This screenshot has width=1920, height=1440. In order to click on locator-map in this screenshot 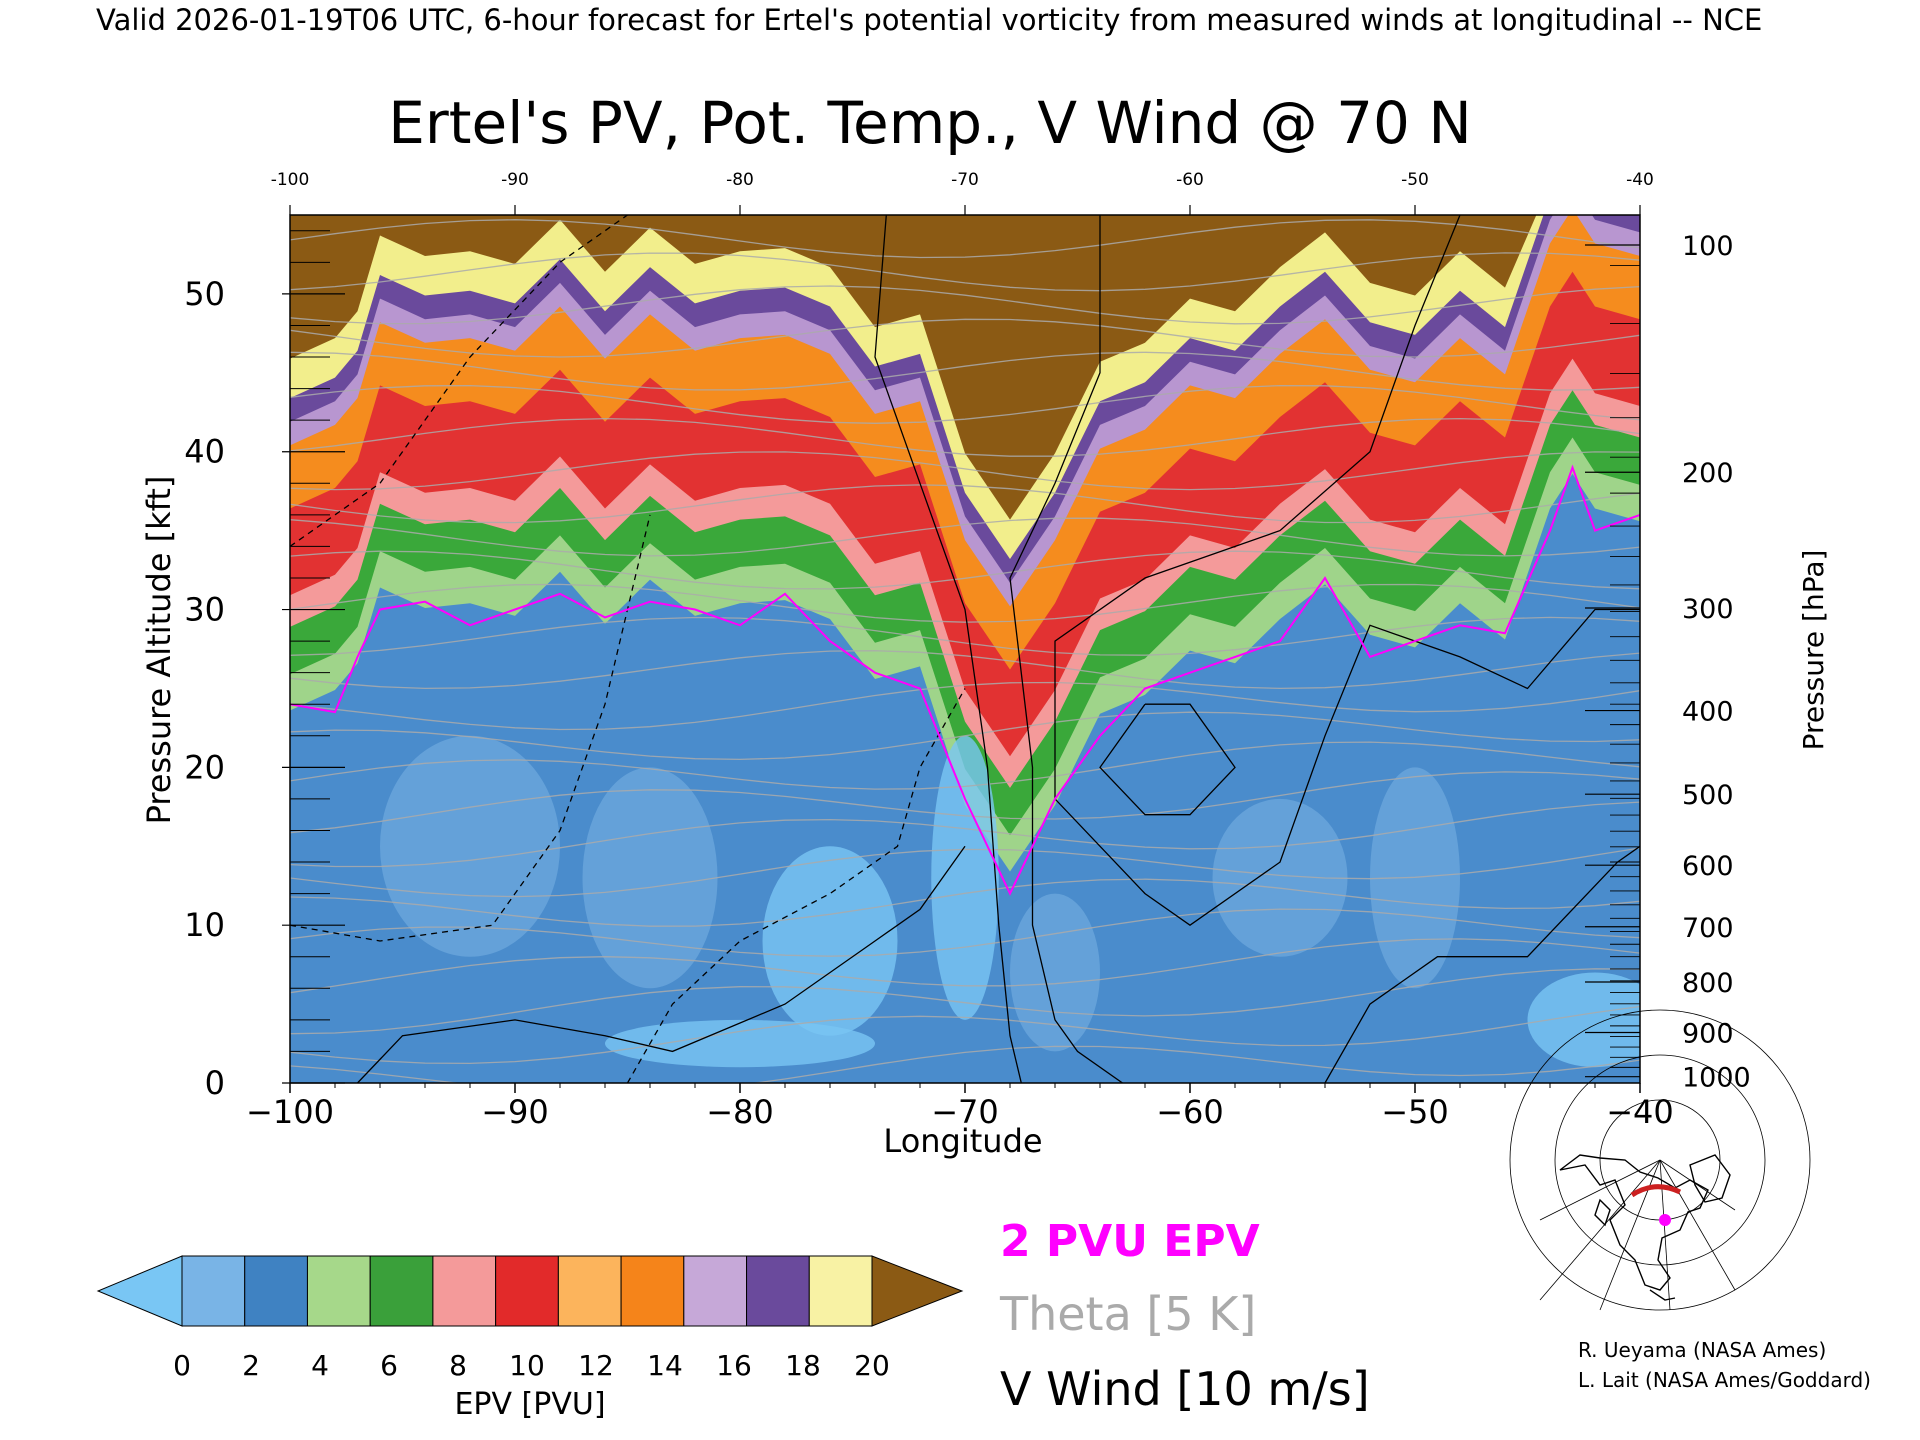, I will do `click(1660, 1160)`.